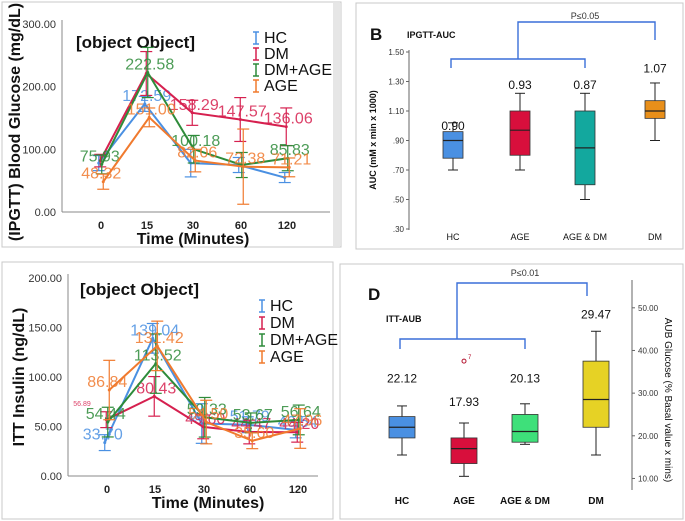 This screenshot has width=685, height=521. I want to click on mean-label: 17.93, so click(464, 402).